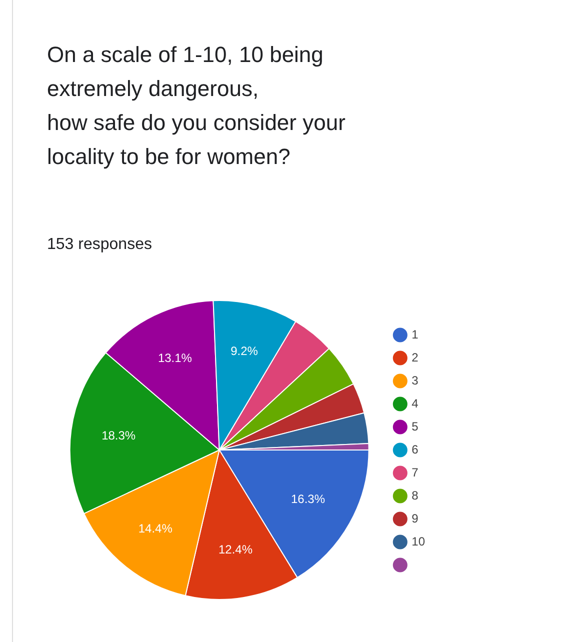 The image size is (561, 642). I want to click on chart-subtitle: 153 responses, so click(99, 245).